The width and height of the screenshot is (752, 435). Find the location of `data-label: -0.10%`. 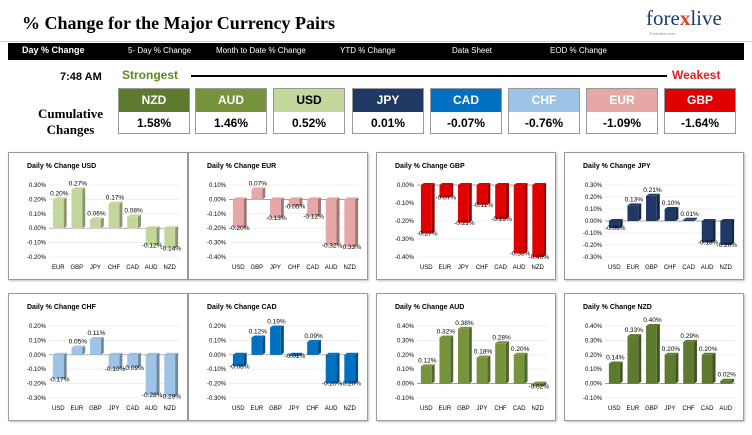

data-label: -0.10% is located at coordinates (115, 369).